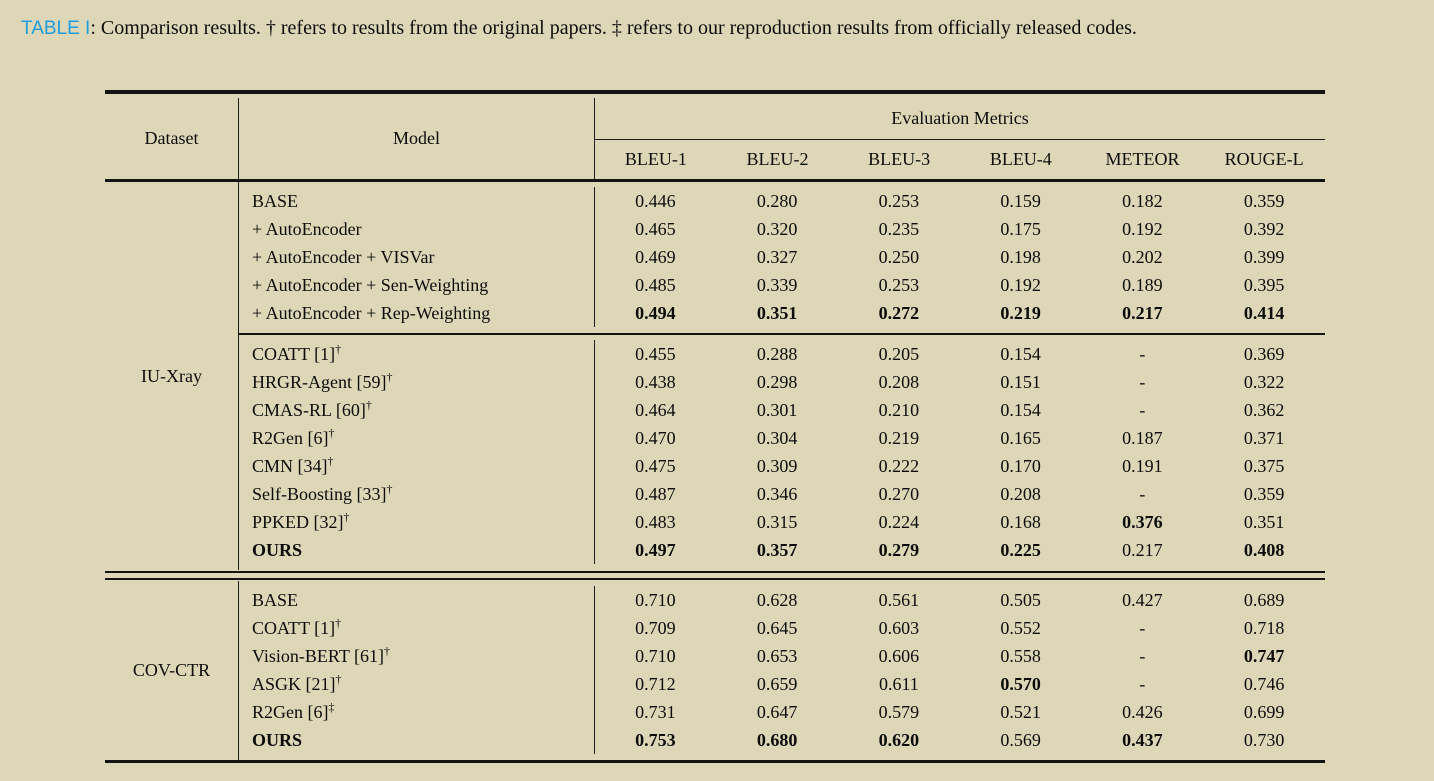  What do you see at coordinates (655, 466) in the screenshot?
I see `metric-value-cell: 0.475` at bounding box center [655, 466].